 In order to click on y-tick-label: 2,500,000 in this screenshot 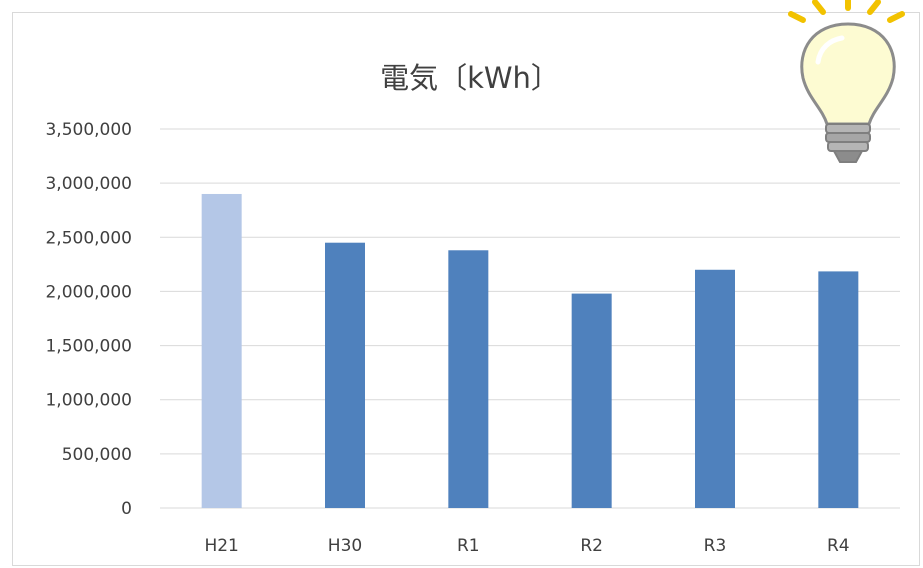, I will do `click(88, 238)`.